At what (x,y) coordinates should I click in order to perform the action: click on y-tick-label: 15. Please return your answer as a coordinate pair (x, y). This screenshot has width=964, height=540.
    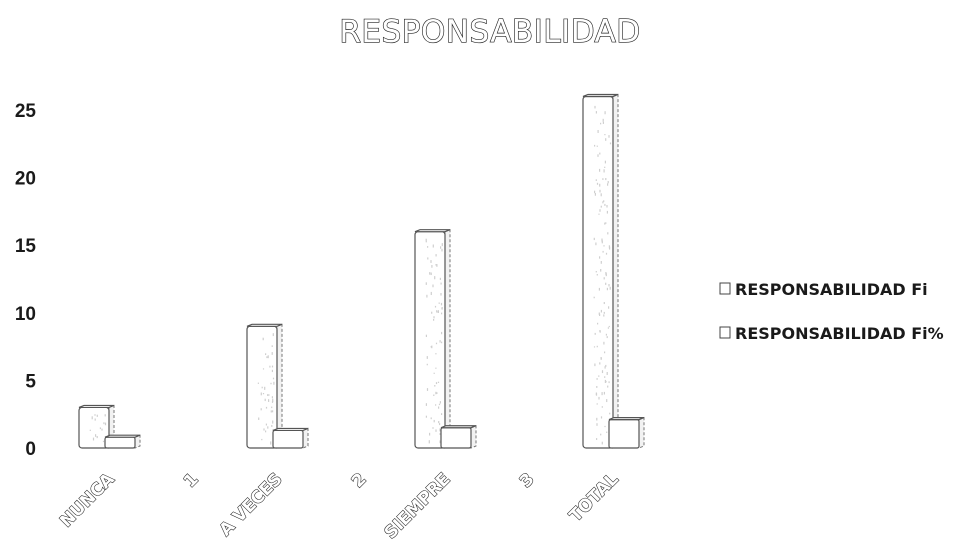
    Looking at the image, I should click on (26, 246).